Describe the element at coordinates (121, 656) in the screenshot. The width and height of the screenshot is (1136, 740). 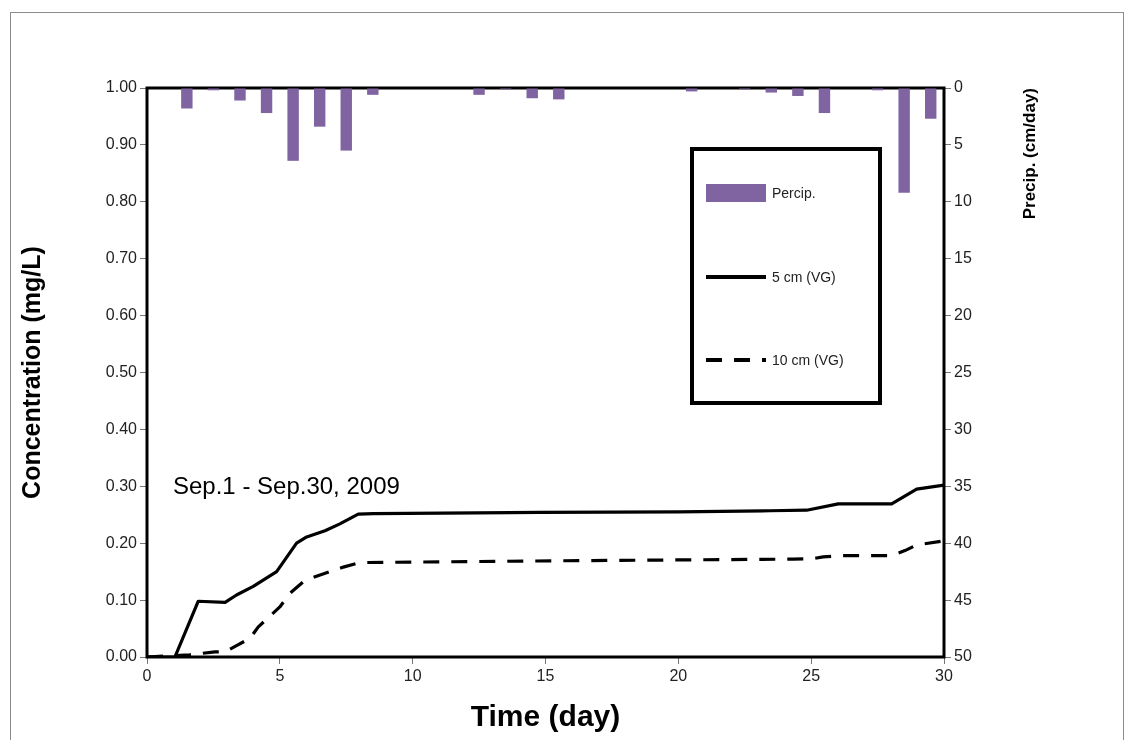
I see `y-tick-label: 0.00` at that location.